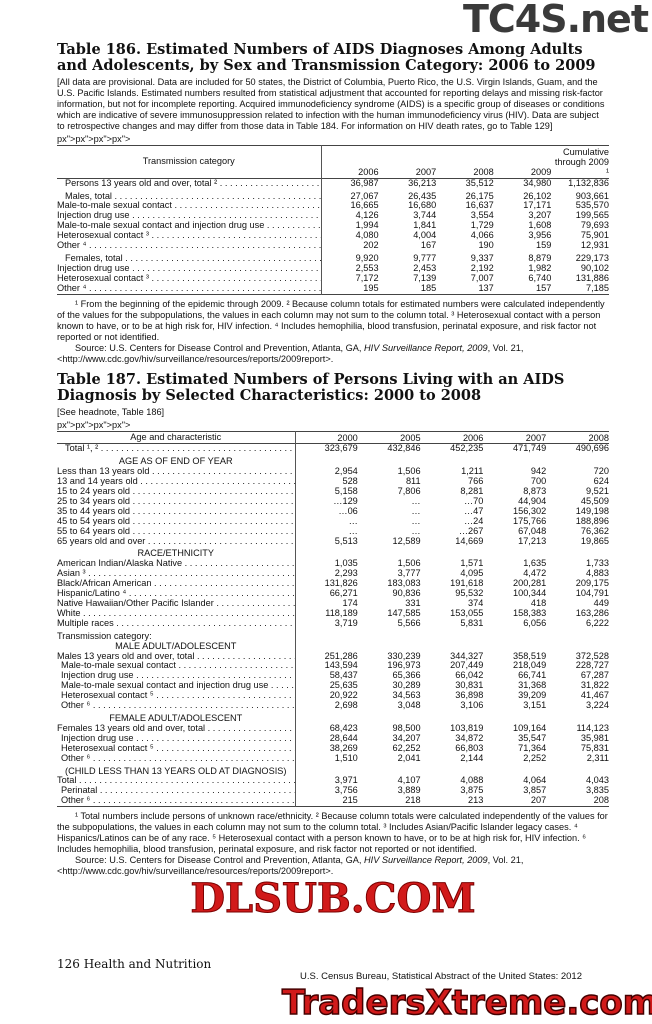 Image resolution: width=652 pixels, height=1024 pixels. Describe the element at coordinates (597, 492) in the screenshot. I see `cell-value: 9,521` at that location.